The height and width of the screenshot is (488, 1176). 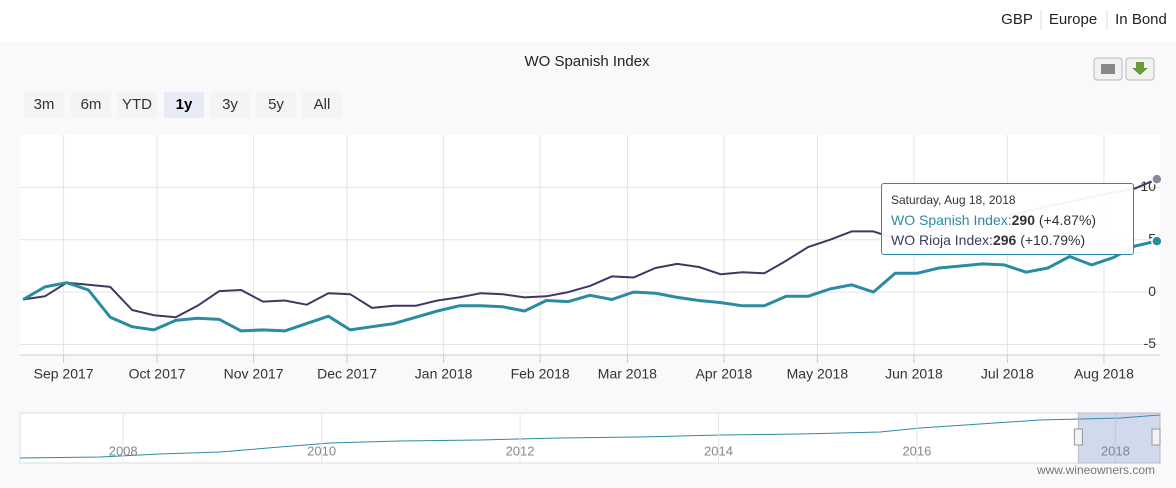 I want to click on tooltip-value: 290, so click(x=1023, y=220).